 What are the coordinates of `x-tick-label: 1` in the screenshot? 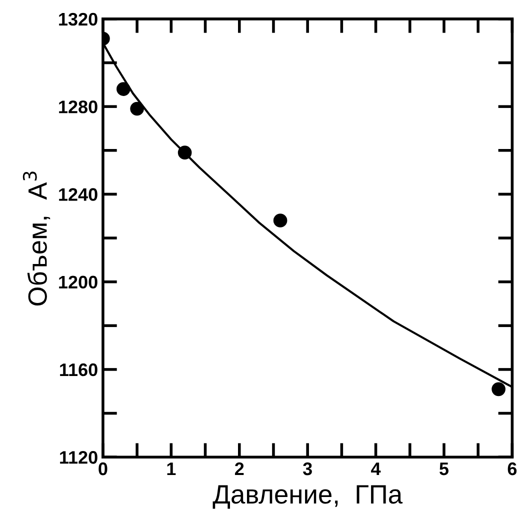 It's located at (171, 469).